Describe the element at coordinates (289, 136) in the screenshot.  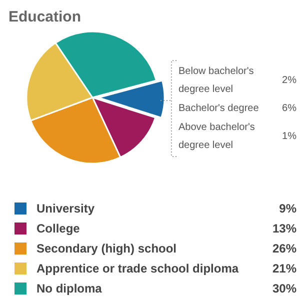
I see `text: 1%` at that location.